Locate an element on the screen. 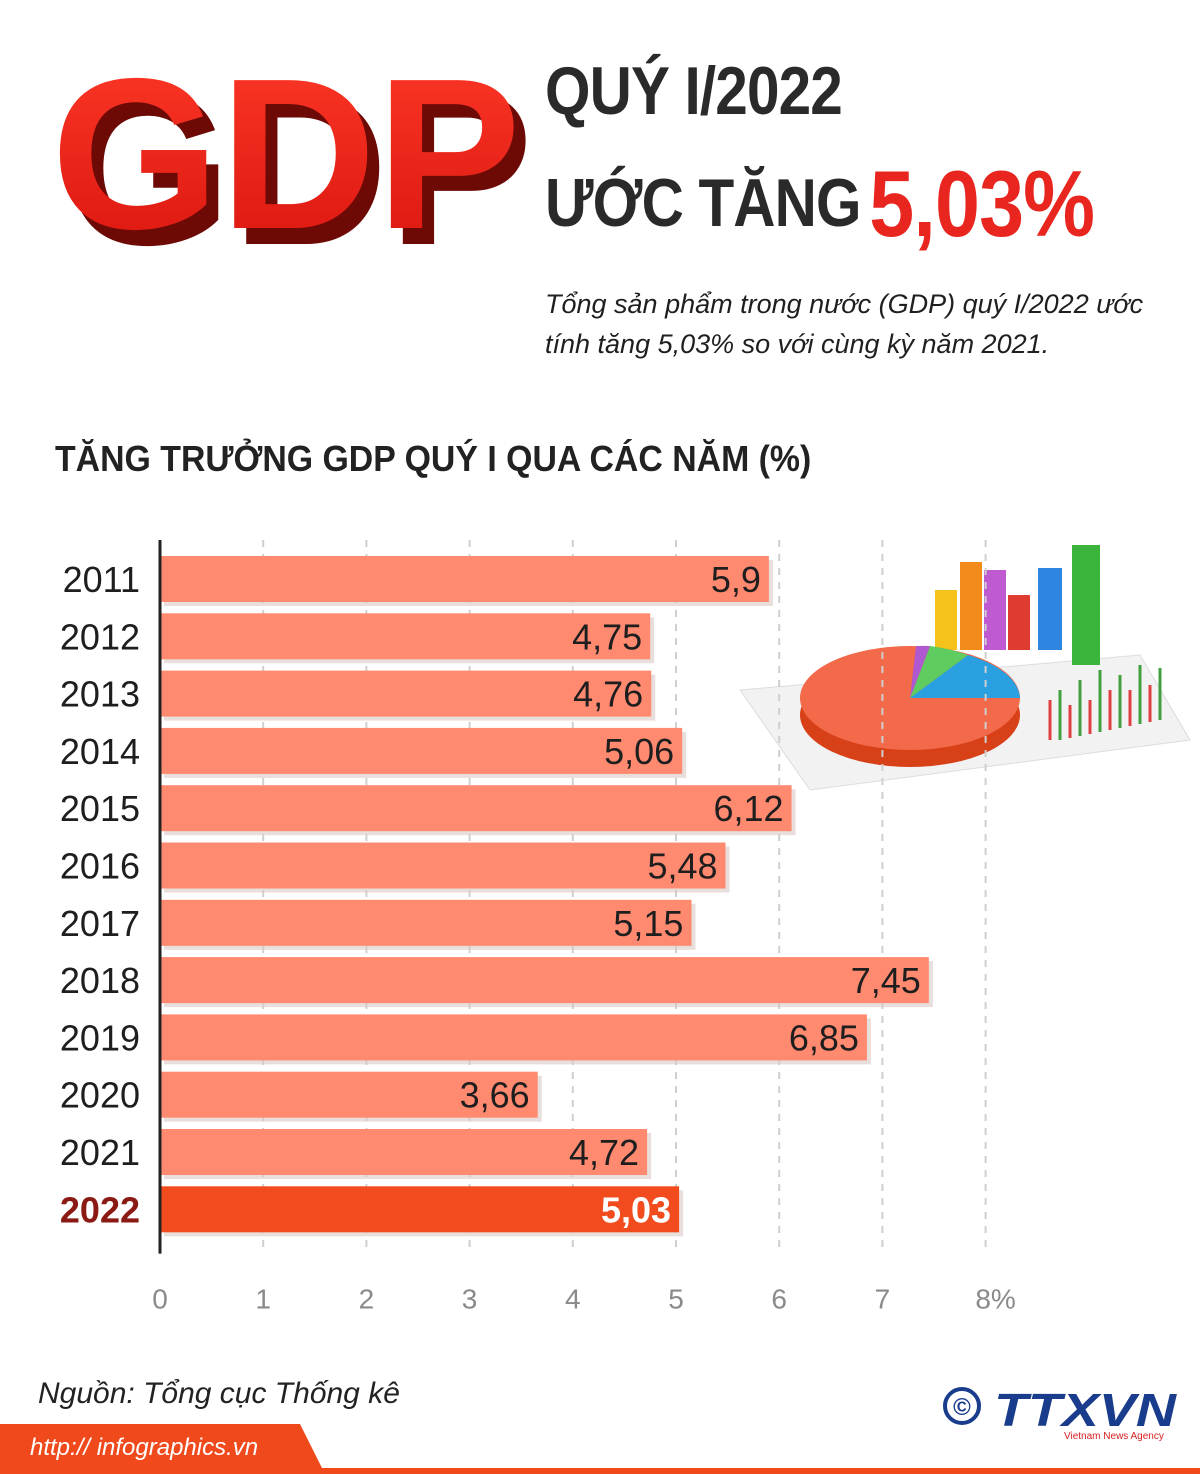 The image size is (1200, 1474). x-tick-label: 6 is located at coordinates (779, 1299).